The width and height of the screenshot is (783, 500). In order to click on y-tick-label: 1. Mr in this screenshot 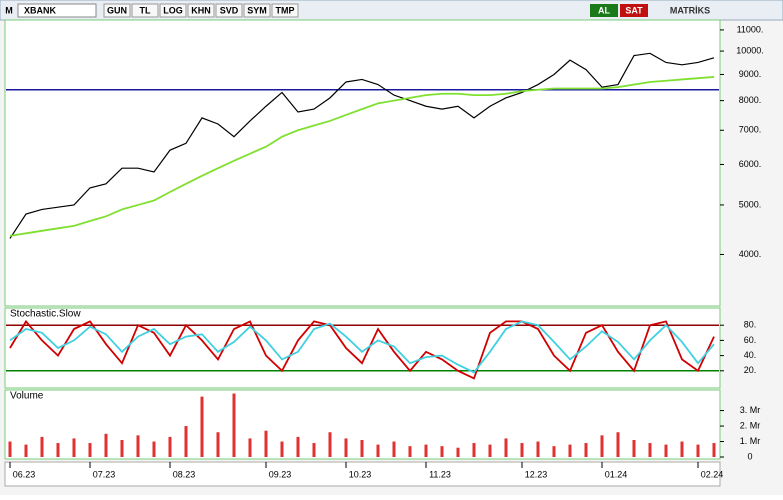, I will do `click(750, 441)`.